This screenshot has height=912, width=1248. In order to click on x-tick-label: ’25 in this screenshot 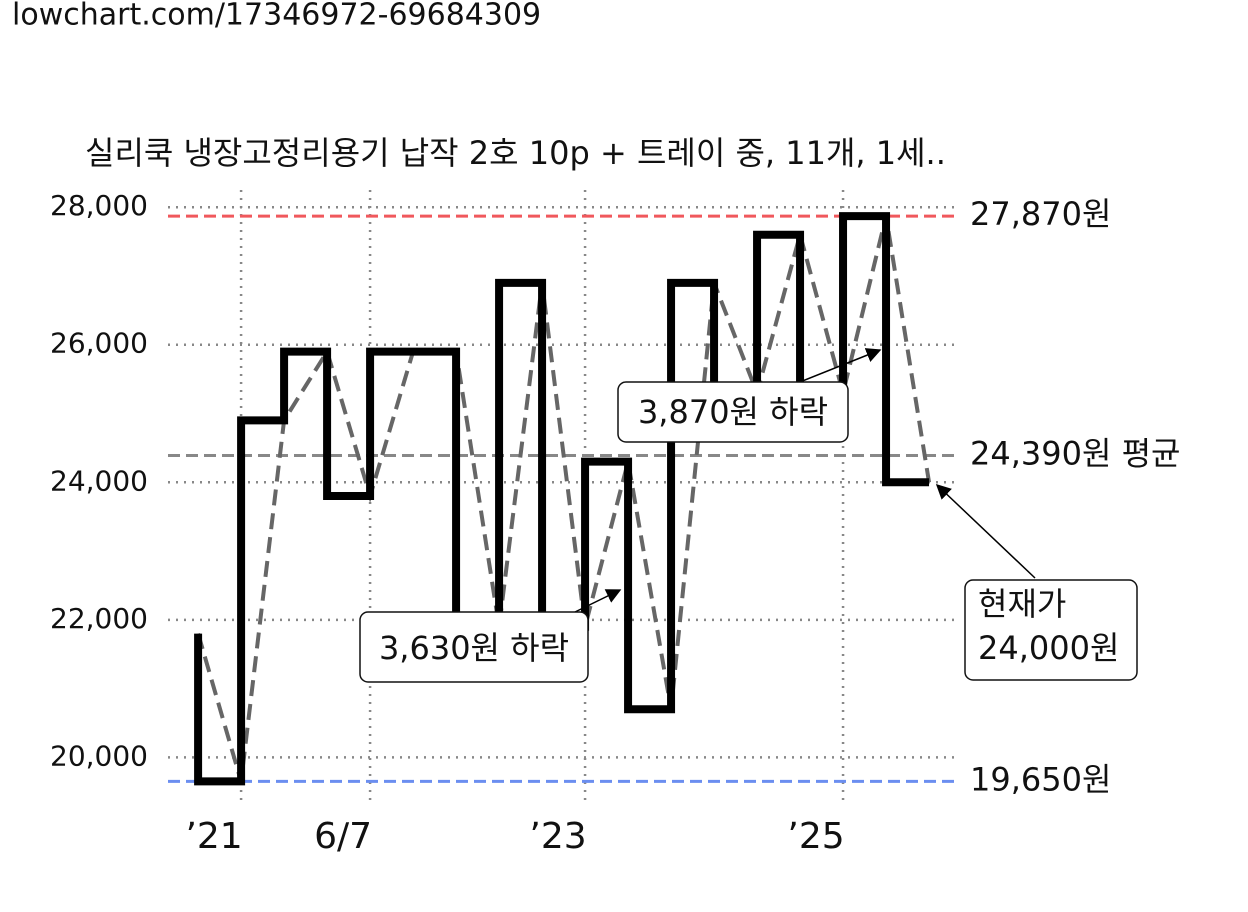, I will do `click(815, 836)`.